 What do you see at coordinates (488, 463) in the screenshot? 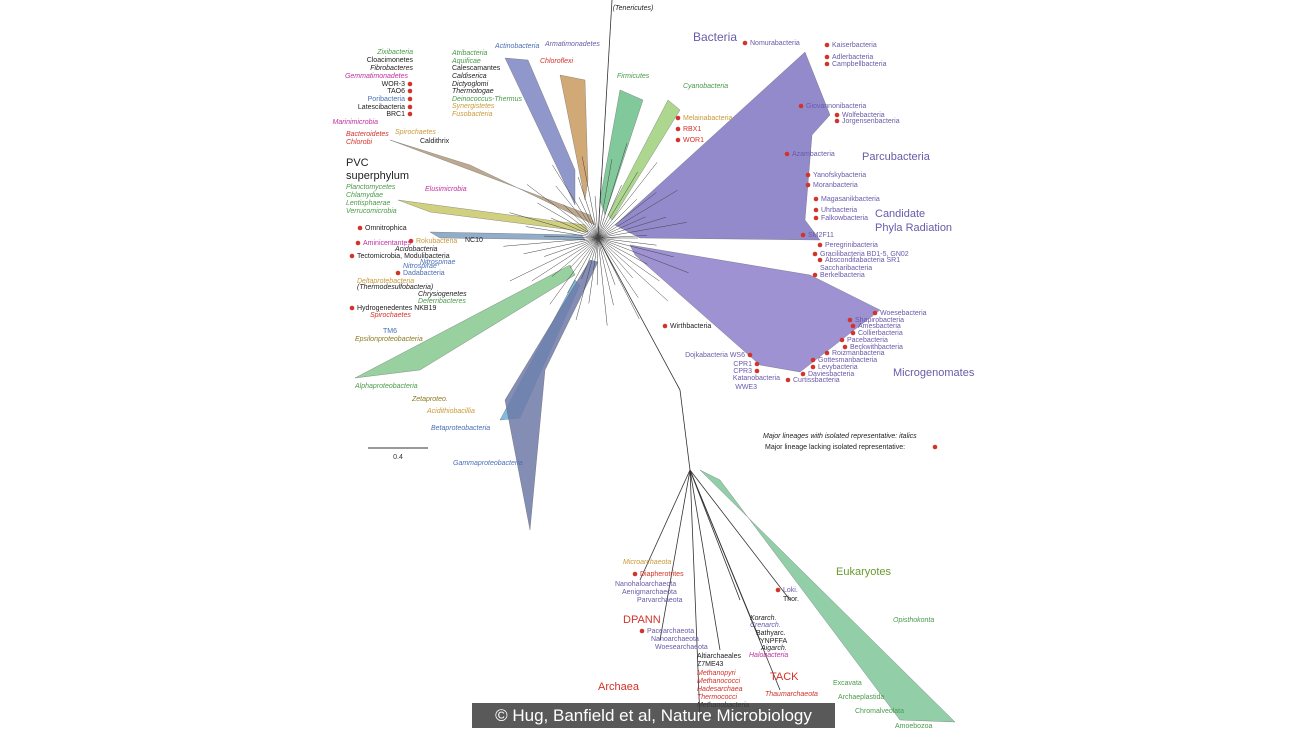
I see `lineage-label: Gammaproteobacteria` at bounding box center [488, 463].